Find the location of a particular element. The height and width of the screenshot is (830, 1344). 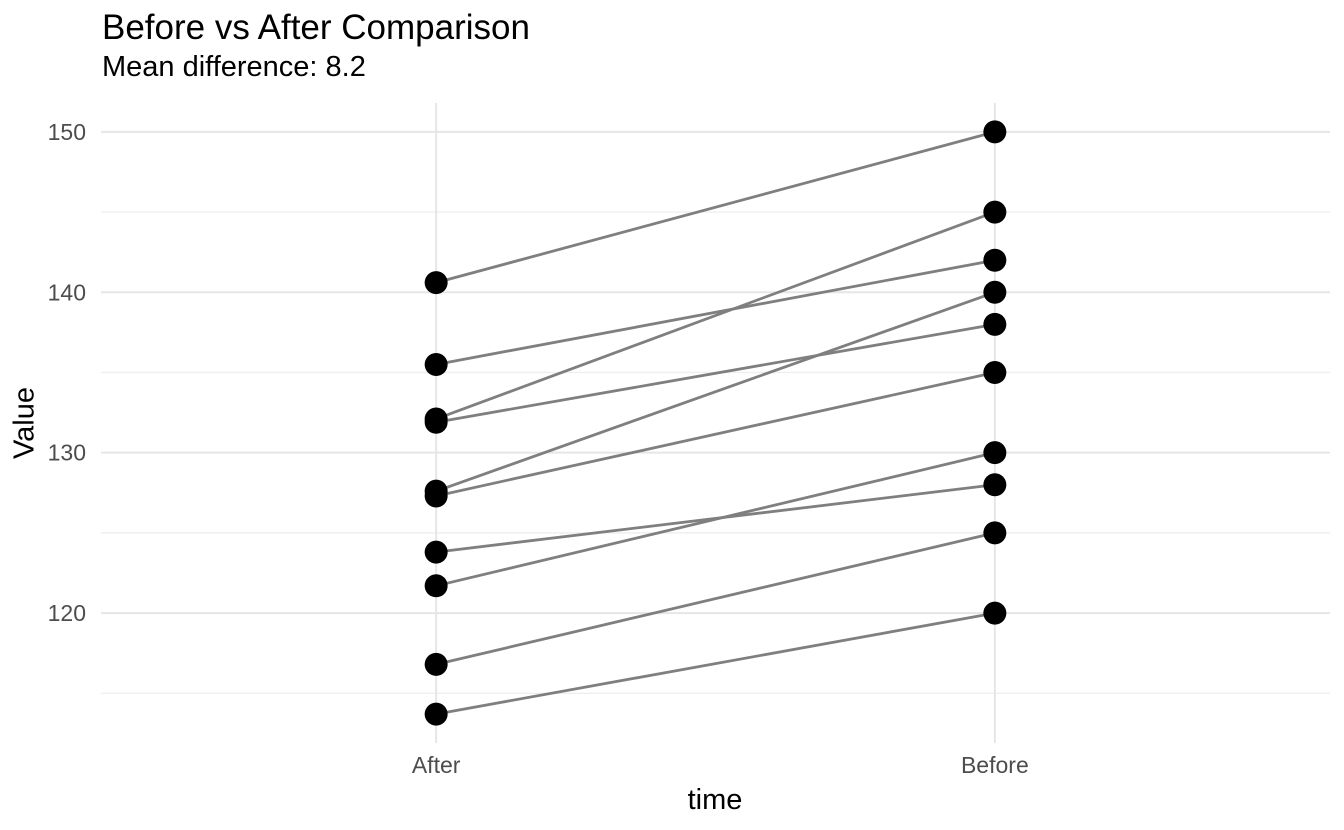

y-tick-label: 150 is located at coordinates (67, 132).